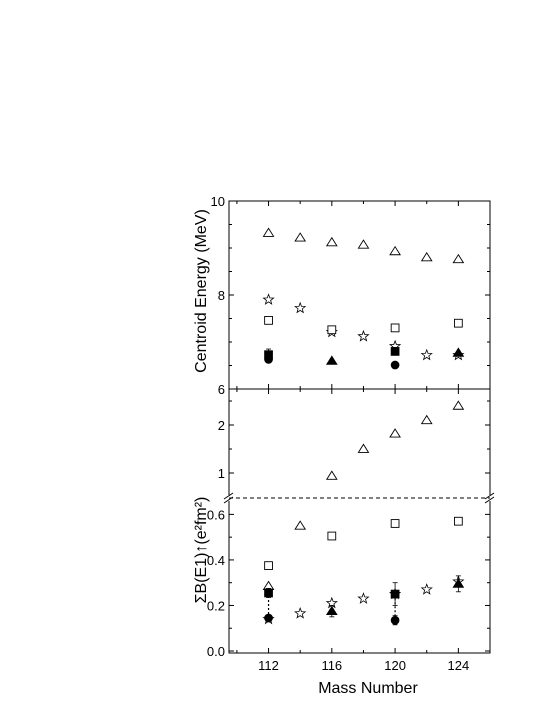 Image resolution: width=545 pixels, height=705 pixels. I want to click on top-panel: 6 8 10, so click(351, 295).